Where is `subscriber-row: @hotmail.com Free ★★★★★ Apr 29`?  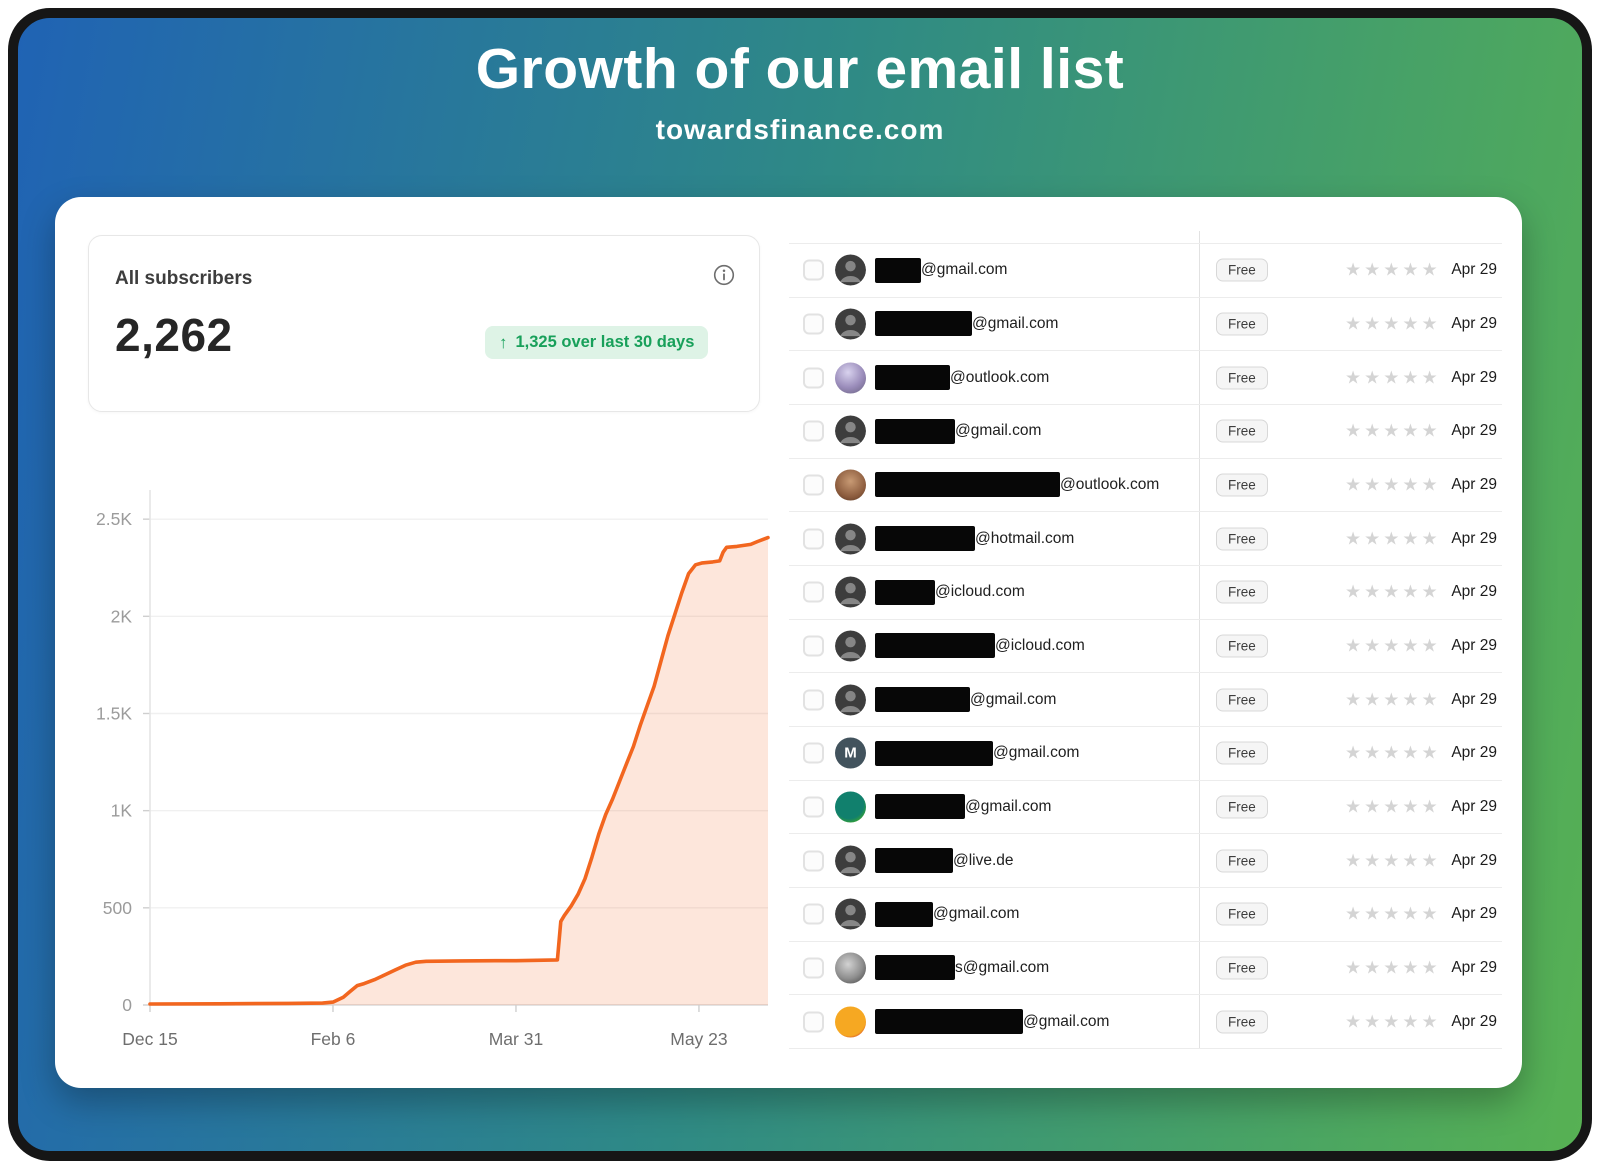 subscriber-row: @hotmail.com Free ★★★★★ Apr 29 is located at coordinates (1145, 538).